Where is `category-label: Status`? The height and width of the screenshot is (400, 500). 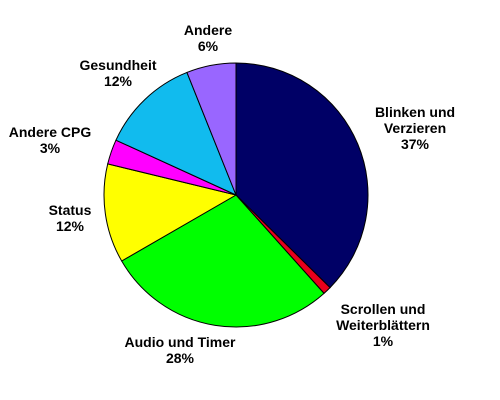
category-label: Status is located at coordinates (70, 210).